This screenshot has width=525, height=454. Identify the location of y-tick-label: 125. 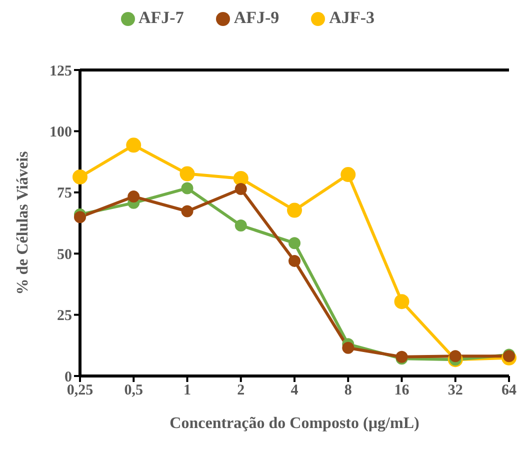
(61, 71).